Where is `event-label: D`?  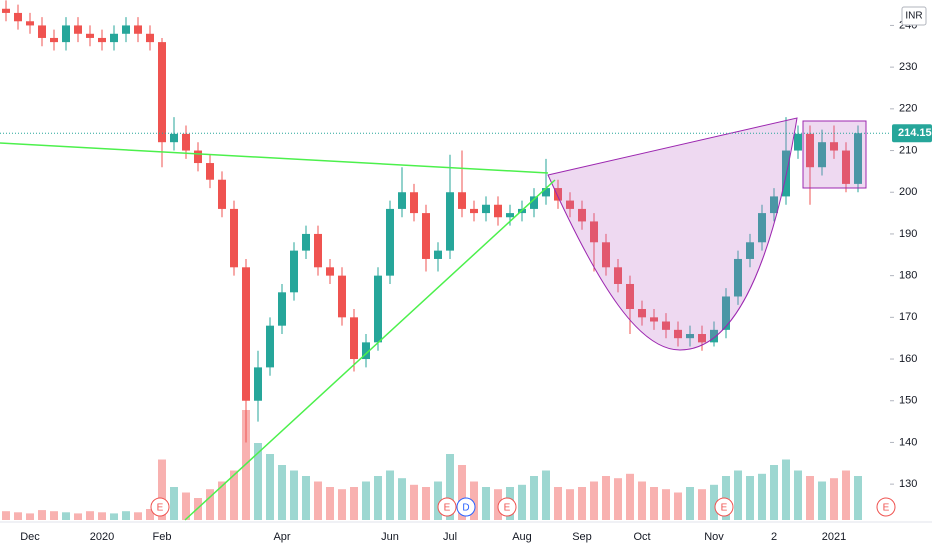 event-label: D is located at coordinates (465, 508).